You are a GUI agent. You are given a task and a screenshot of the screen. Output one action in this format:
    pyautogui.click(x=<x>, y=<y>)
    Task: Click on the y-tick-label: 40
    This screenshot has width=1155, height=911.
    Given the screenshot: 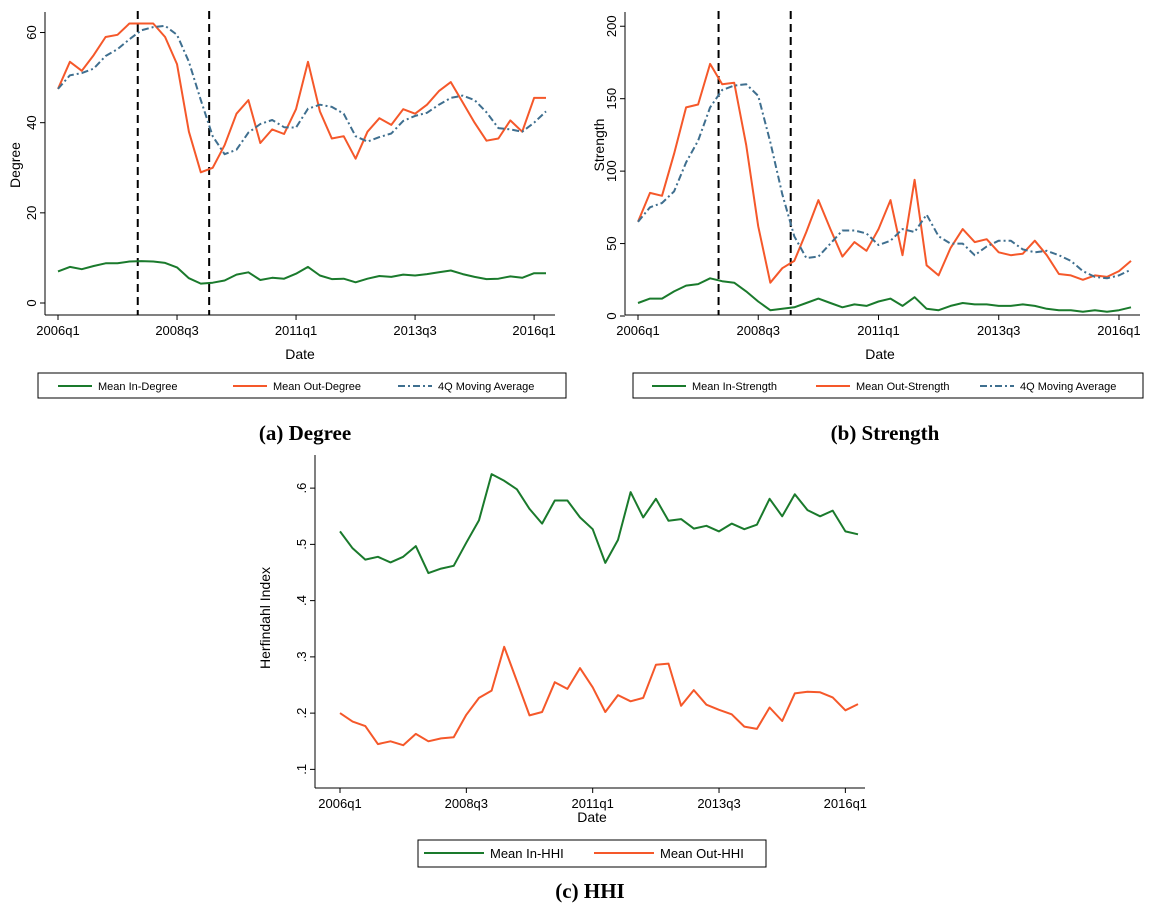 What is the action you would take?
    pyautogui.click(x=31, y=122)
    